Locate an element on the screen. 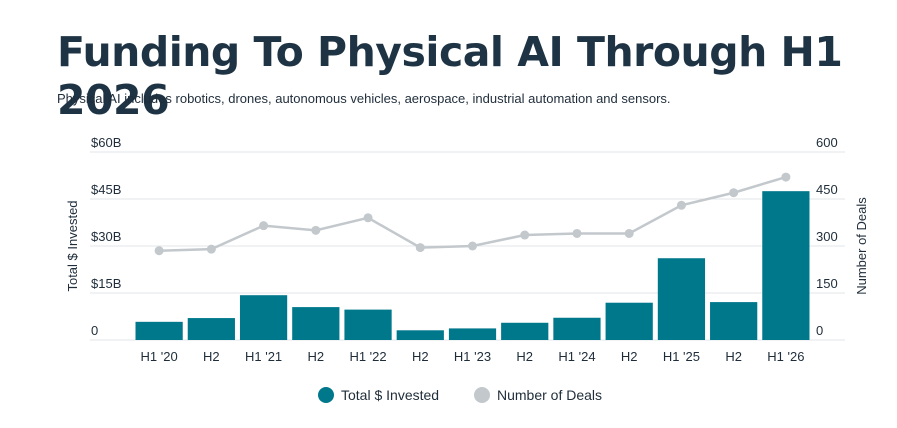  x-tick-label: H1 '20 is located at coordinates (159, 356).